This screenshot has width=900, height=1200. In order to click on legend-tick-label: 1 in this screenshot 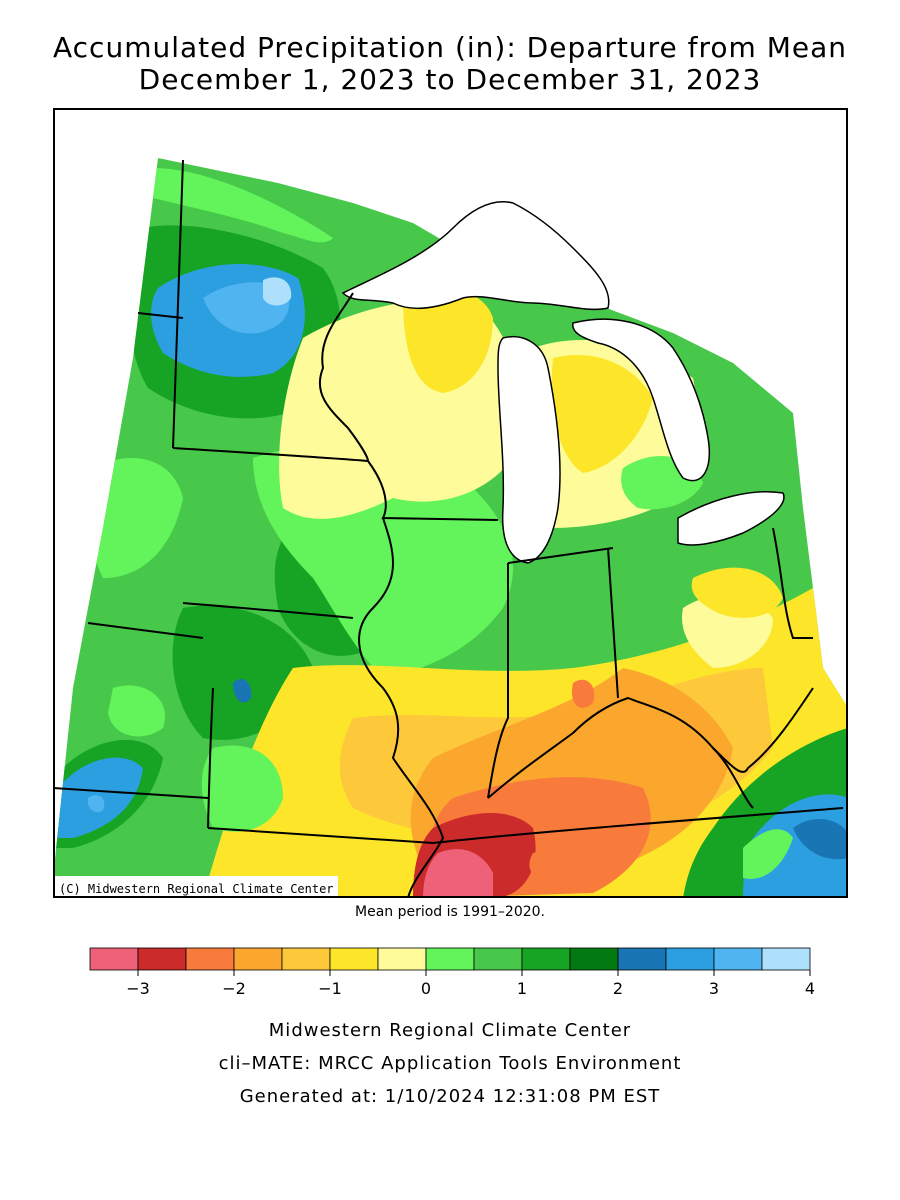, I will do `click(522, 988)`.